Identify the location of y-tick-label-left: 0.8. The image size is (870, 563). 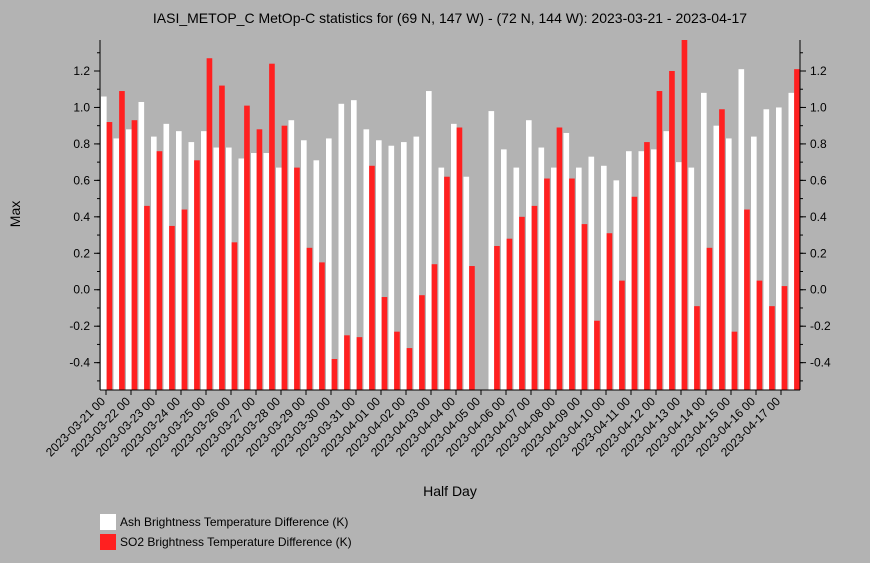
(81, 144).